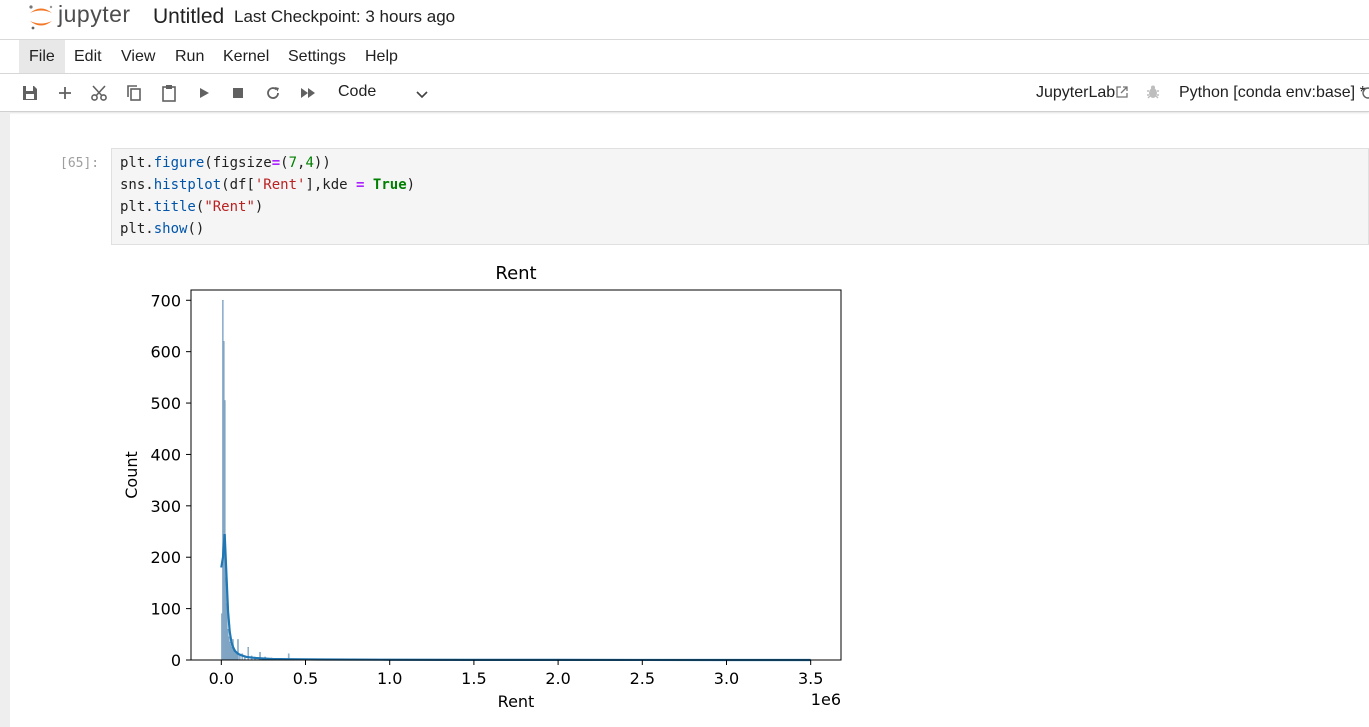  Describe the element at coordinates (165, 557) in the screenshot. I see `y-tick-label: 200` at that location.